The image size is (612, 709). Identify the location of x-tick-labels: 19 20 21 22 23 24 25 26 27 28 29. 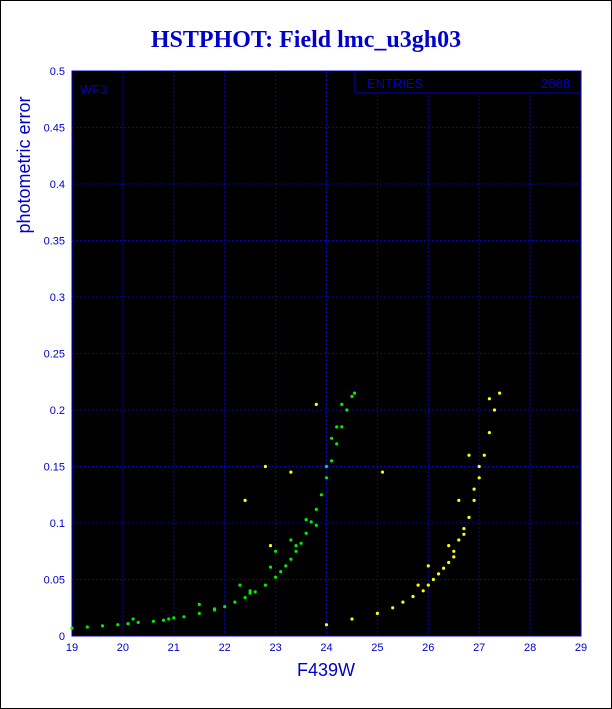
(326, 648).